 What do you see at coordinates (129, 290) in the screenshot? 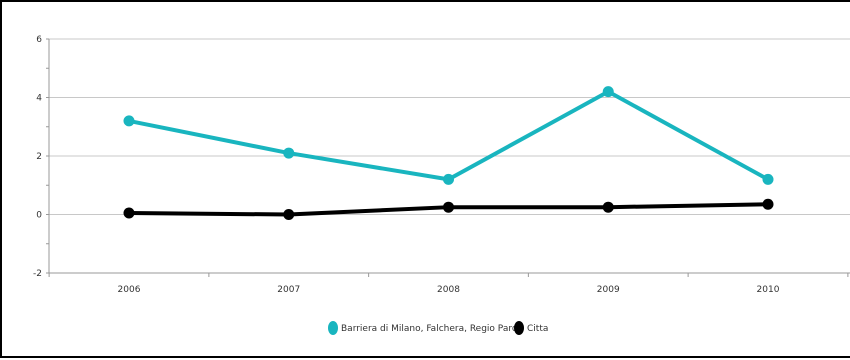
I see `x-tick-label: 2006` at bounding box center [129, 290].